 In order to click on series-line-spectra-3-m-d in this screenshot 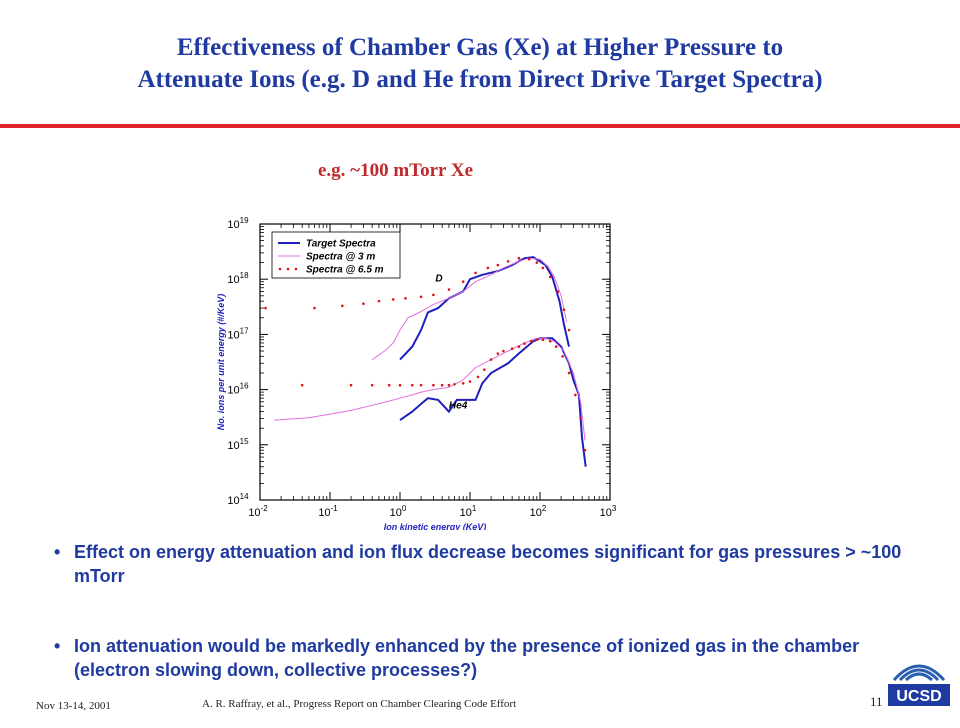, I will do `click(469, 309)`.